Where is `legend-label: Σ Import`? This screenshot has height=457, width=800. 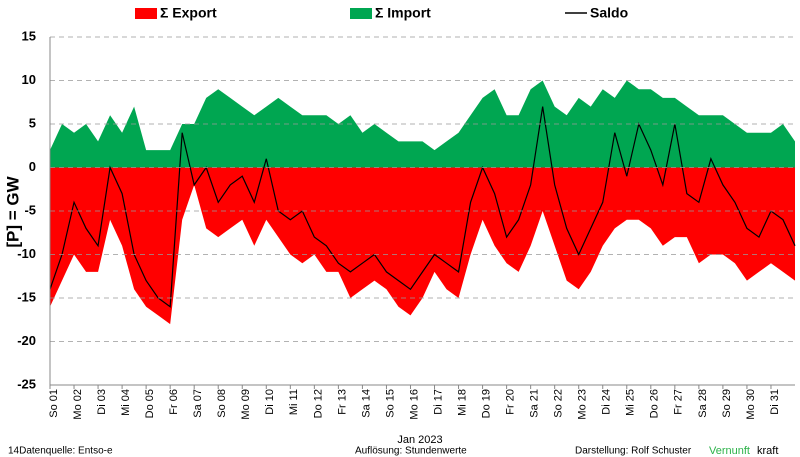
legend-label: Σ Import is located at coordinates (403, 13).